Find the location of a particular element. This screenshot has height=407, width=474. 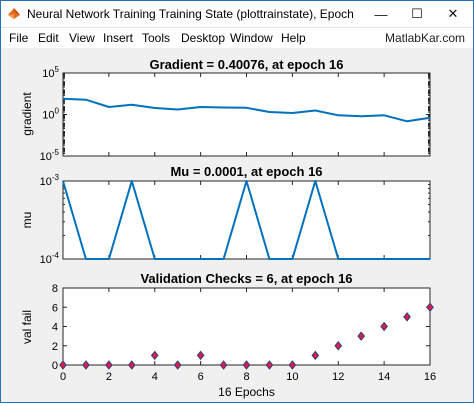

menu-view: View is located at coordinates (82, 38).